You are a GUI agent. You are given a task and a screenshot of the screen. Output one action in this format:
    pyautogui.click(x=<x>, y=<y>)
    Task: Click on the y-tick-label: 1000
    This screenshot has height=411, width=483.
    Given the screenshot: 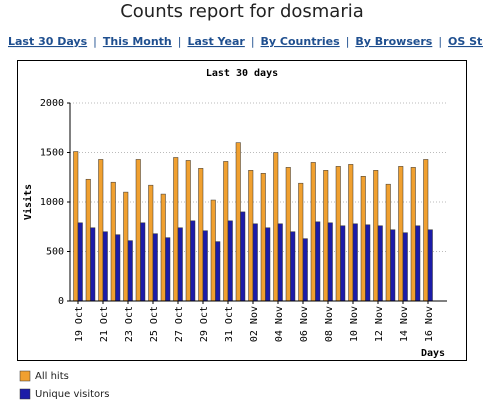 What is the action you would take?
    pyautogui.click(x=52, y=202)
    